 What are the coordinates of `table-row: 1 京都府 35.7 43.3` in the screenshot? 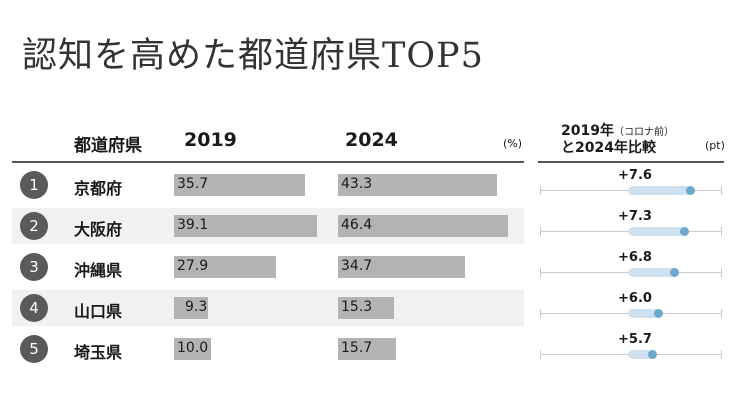 It's located at (268, 185).